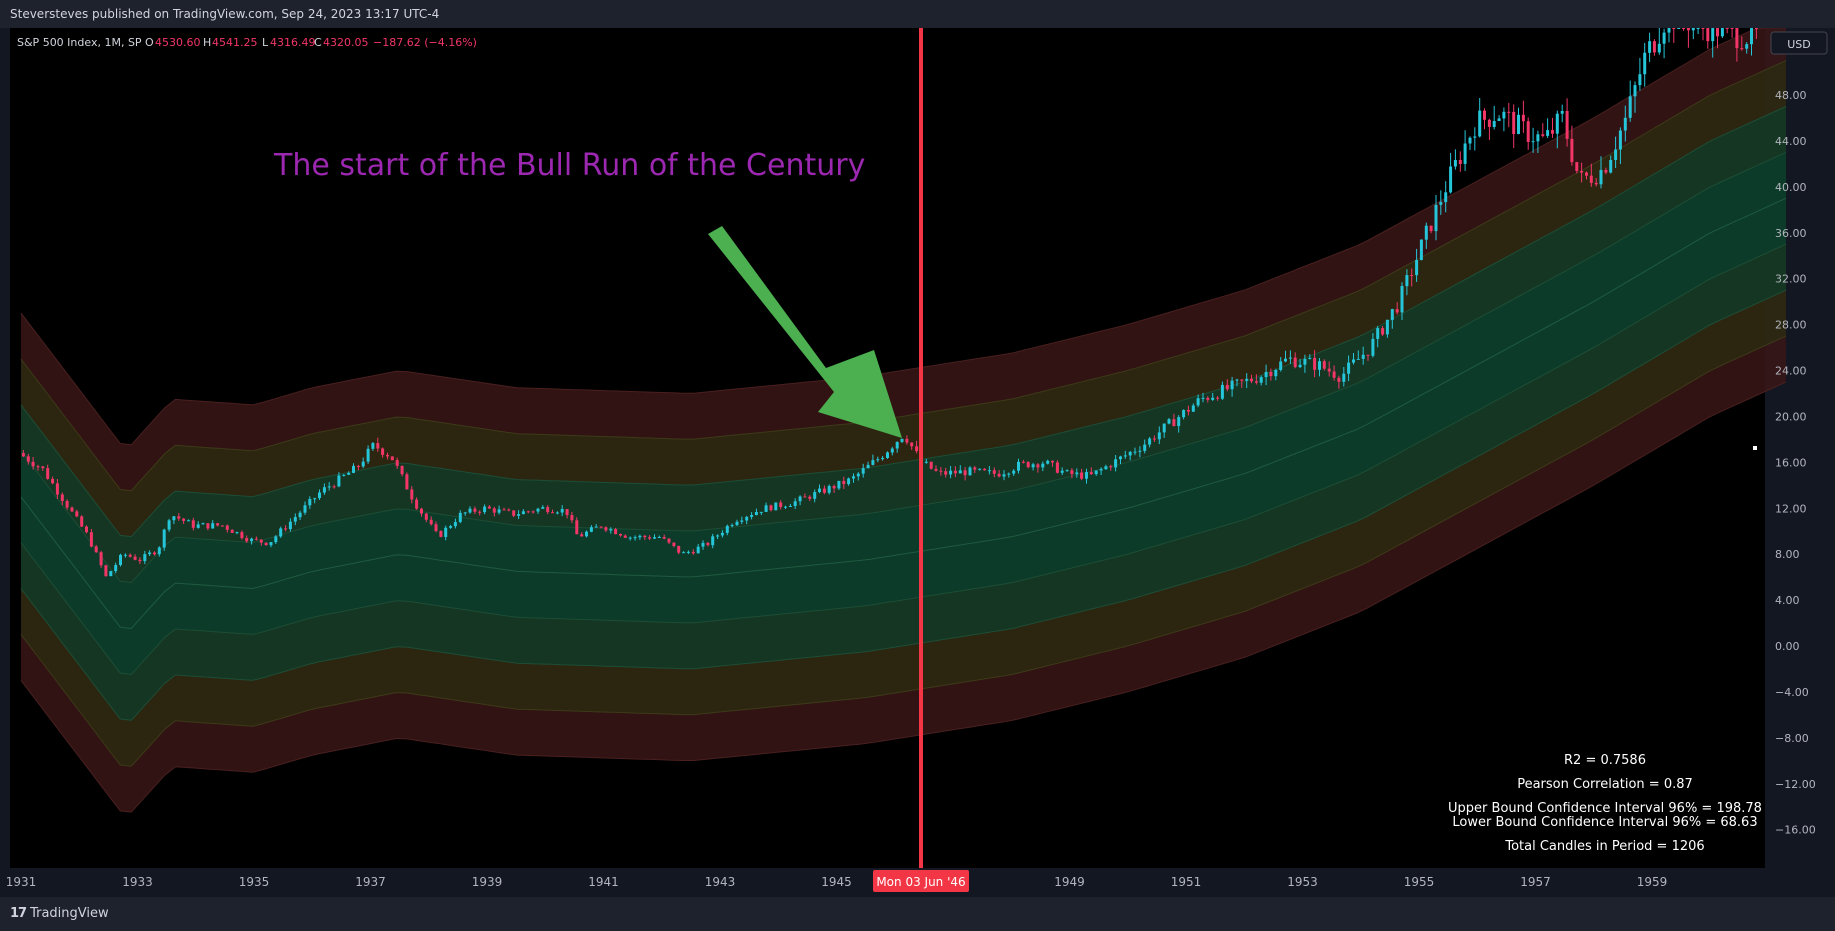 Image resolution: width=1835 pixels, height=931 pixels. What do you see at coordinates (59, 914) in the screenshot?
I see `tradingview-logo: 17 TradingView` at bounding box center [59, 914].